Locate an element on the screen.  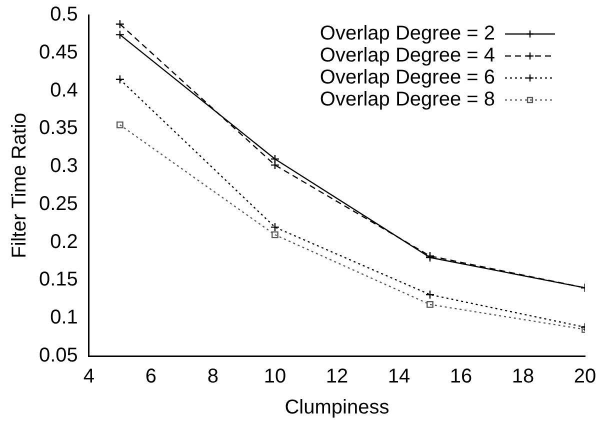
x-tick-label: 6 is located at coordinates (150, 377).